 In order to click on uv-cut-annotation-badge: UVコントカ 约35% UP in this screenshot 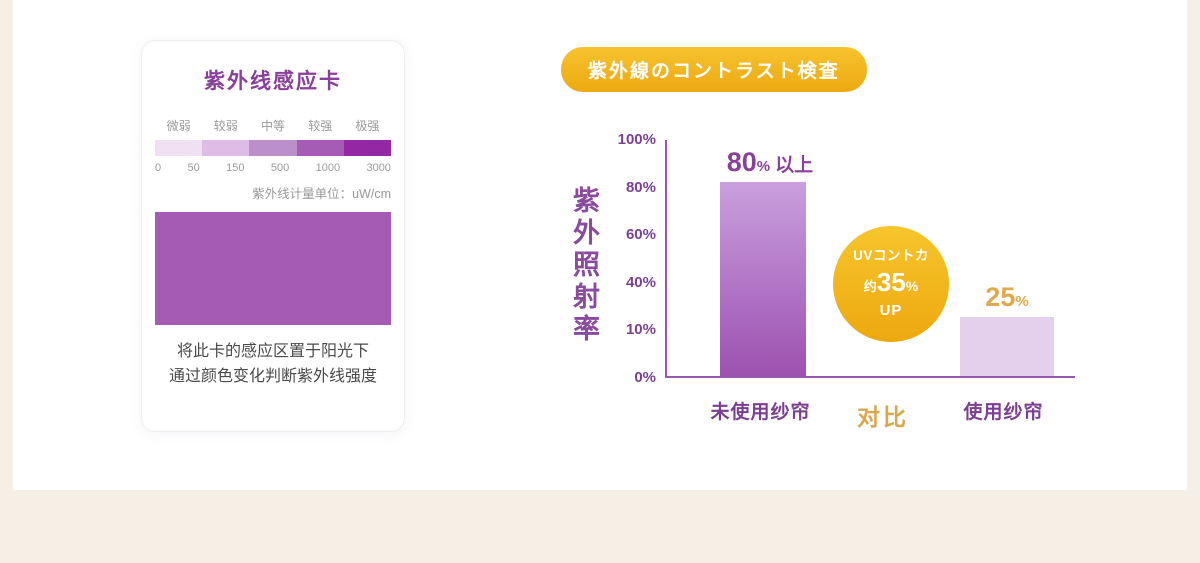, I will do `click(891, 284)`.